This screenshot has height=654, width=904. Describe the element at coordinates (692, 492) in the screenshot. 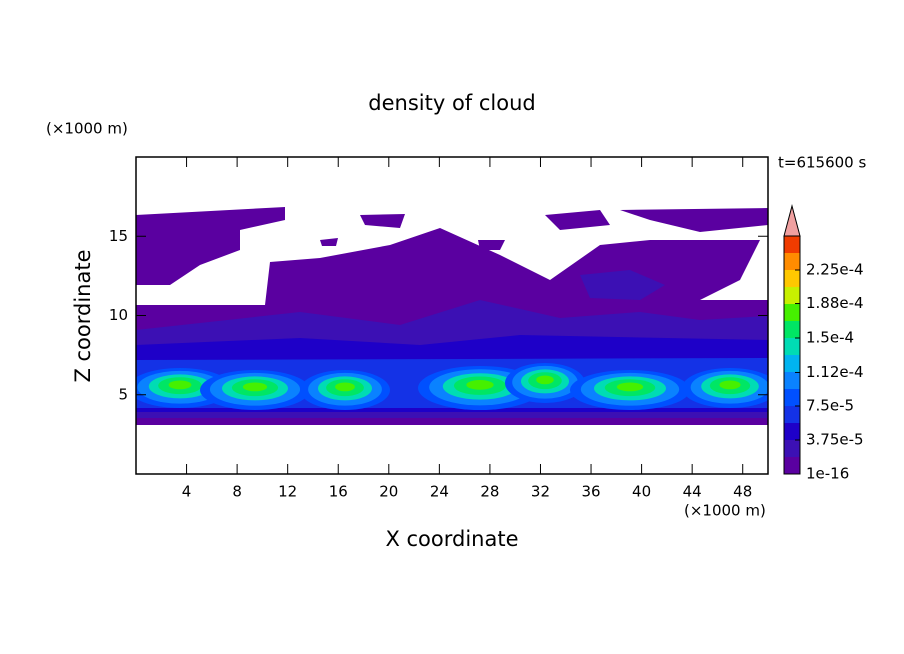

I see `x-tick-label: 44` at that location.